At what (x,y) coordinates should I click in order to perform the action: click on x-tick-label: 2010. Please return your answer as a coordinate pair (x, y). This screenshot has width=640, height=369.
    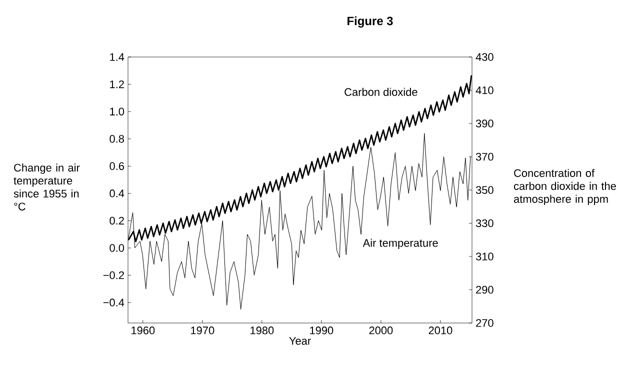
    Looking at the image, I should click on (440, 330).